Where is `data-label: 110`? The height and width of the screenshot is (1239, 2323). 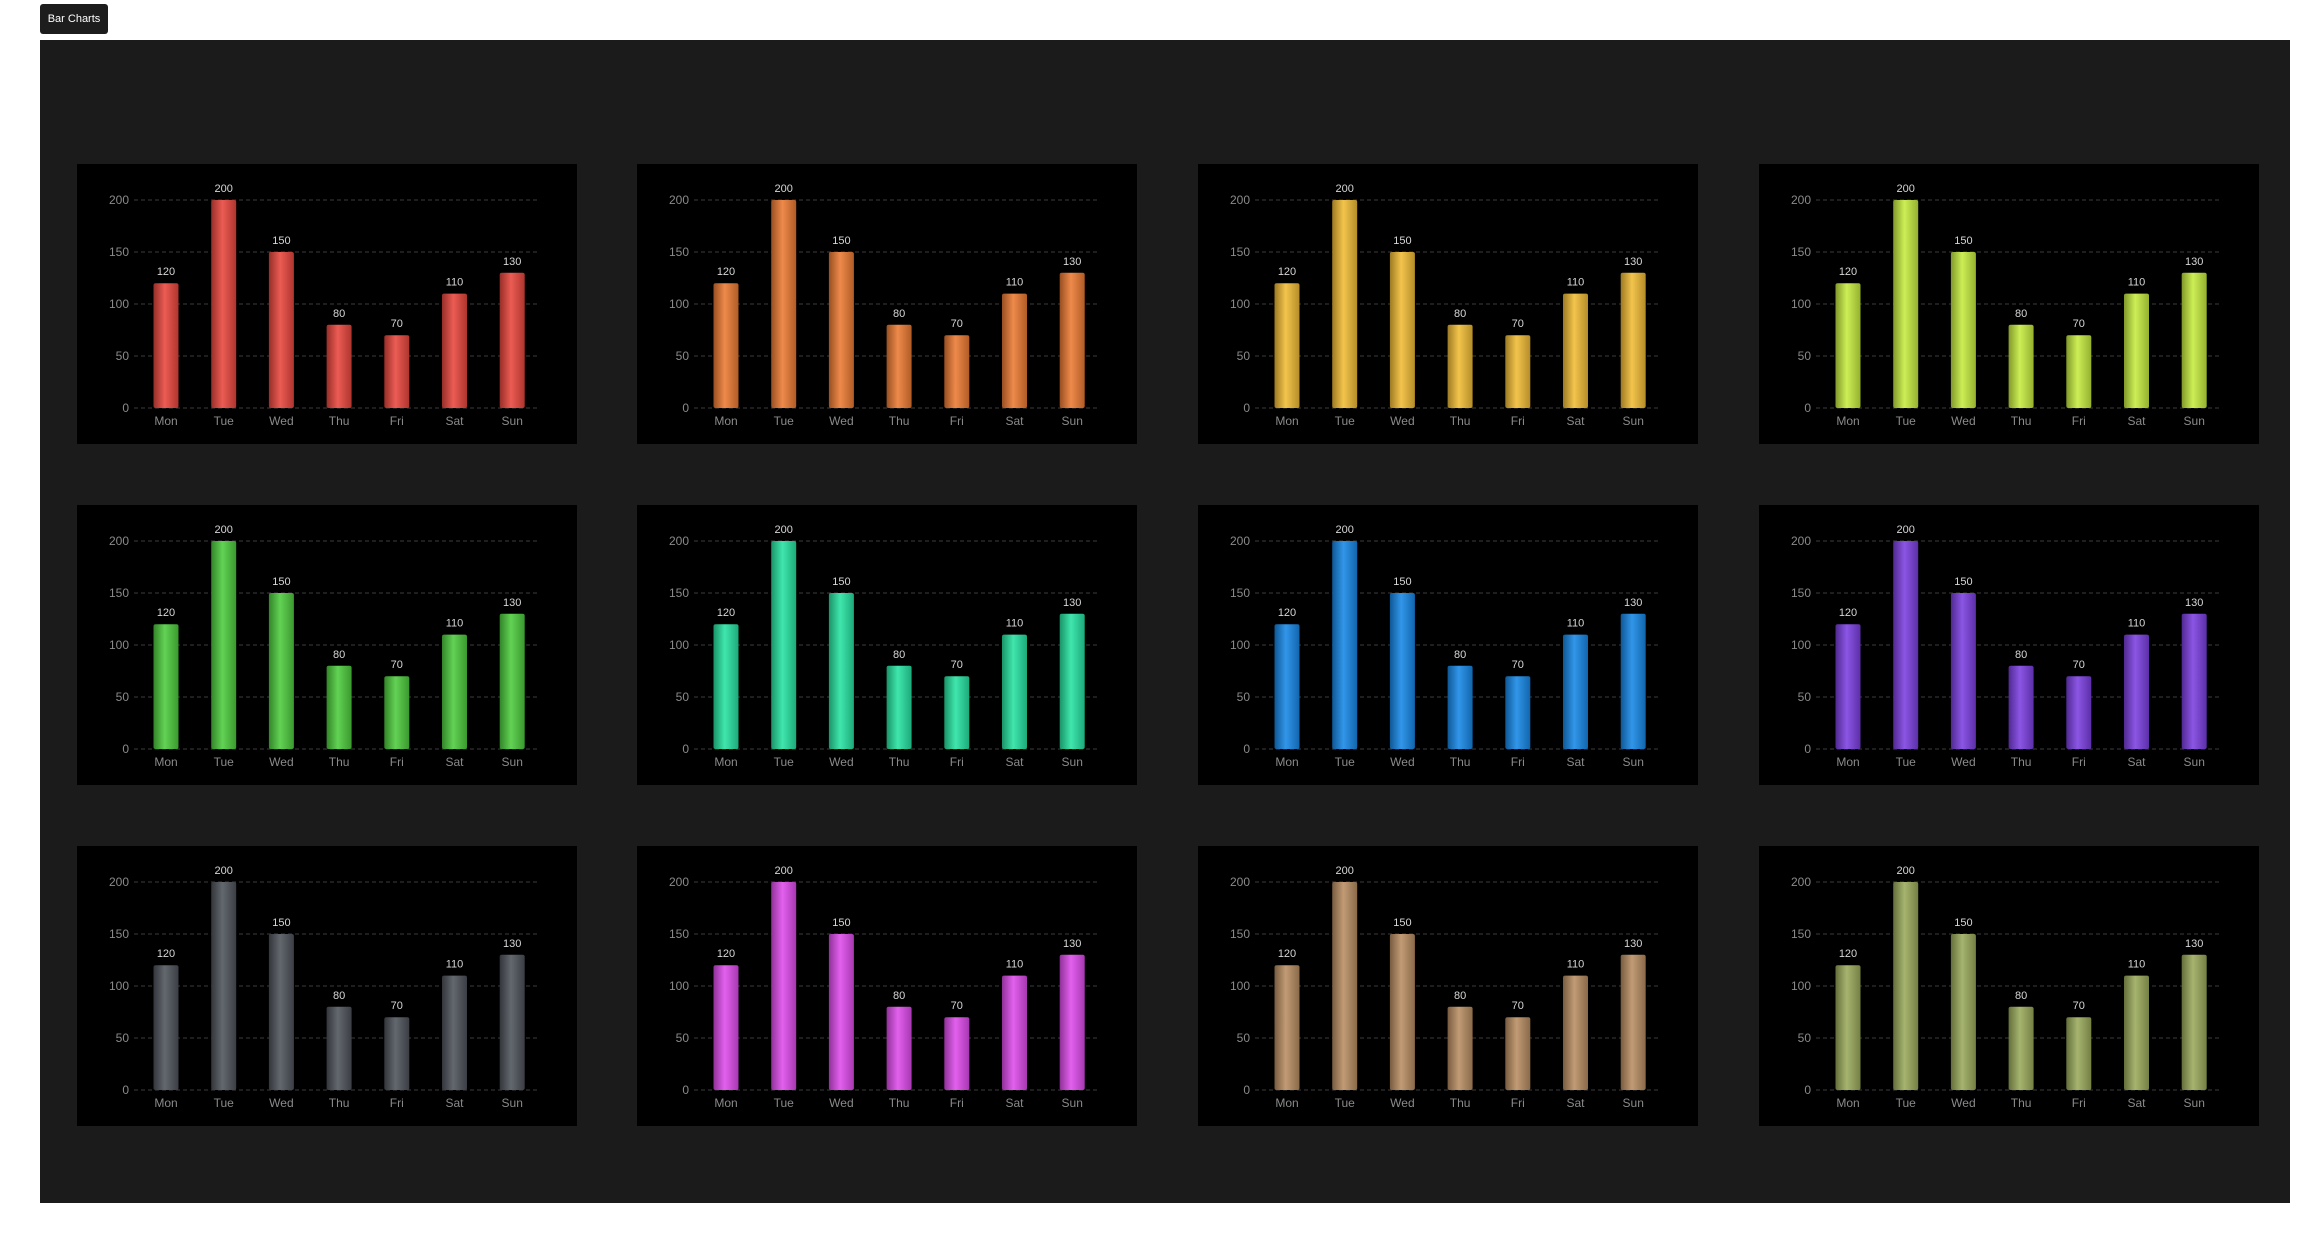 data-label: 110 is located at coordinates (455, 283).